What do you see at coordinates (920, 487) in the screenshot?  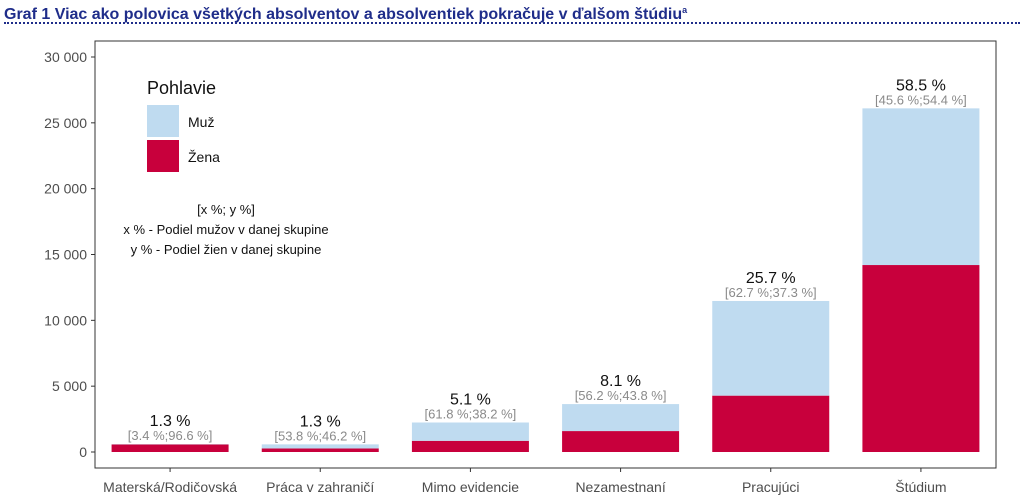 I see `x-tick-label: Štúdium` at bounding box center [920, 487].